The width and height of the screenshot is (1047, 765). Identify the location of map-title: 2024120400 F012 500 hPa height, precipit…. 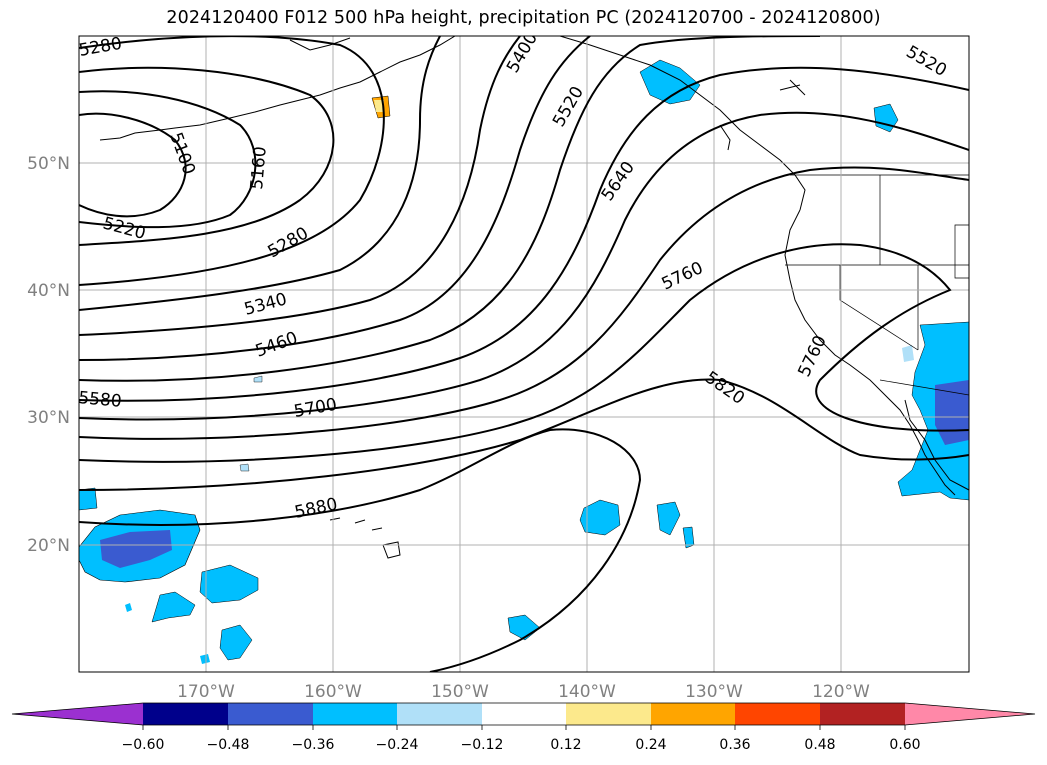
(523, 18).